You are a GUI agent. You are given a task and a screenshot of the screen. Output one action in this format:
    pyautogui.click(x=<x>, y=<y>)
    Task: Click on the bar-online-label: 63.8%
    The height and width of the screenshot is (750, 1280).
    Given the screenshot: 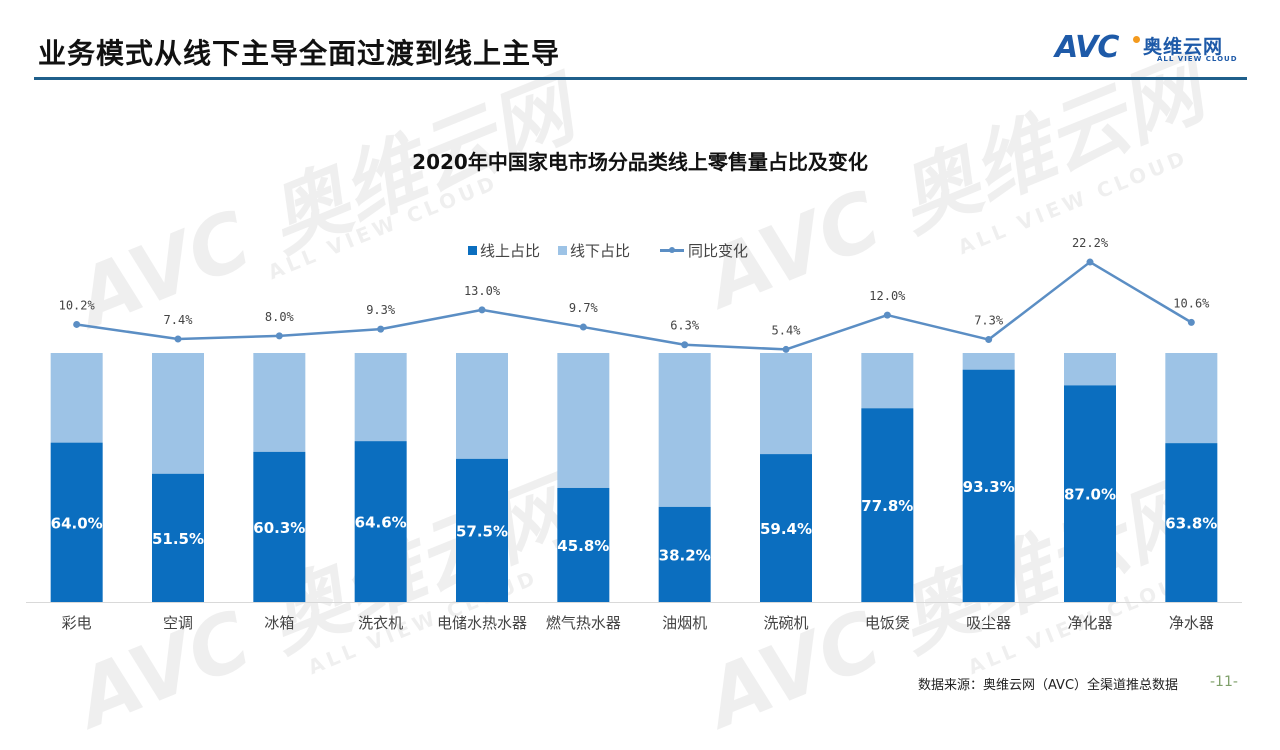 What is the action you would take?
    pyautogui.click(x=1191, y=524)
    